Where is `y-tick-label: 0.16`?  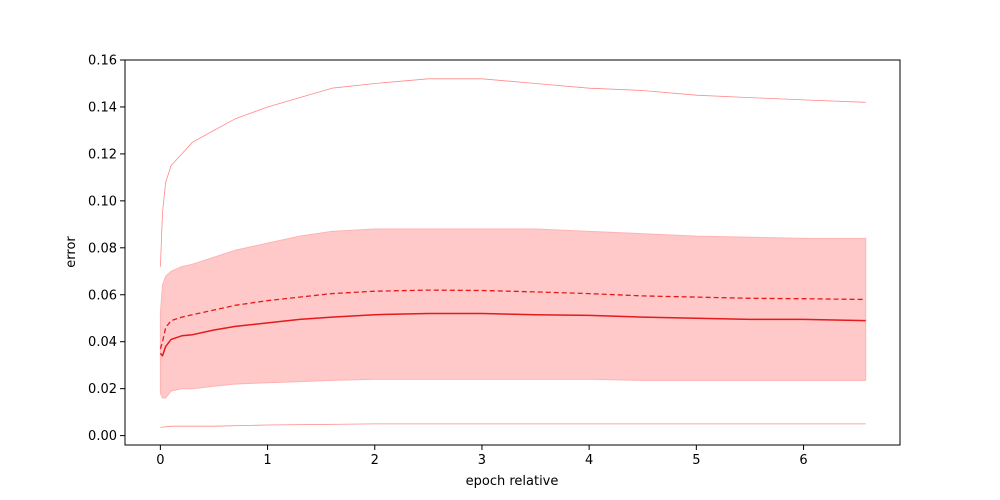 y-tick-label: 0.16 is located at coordinates (102, 61).